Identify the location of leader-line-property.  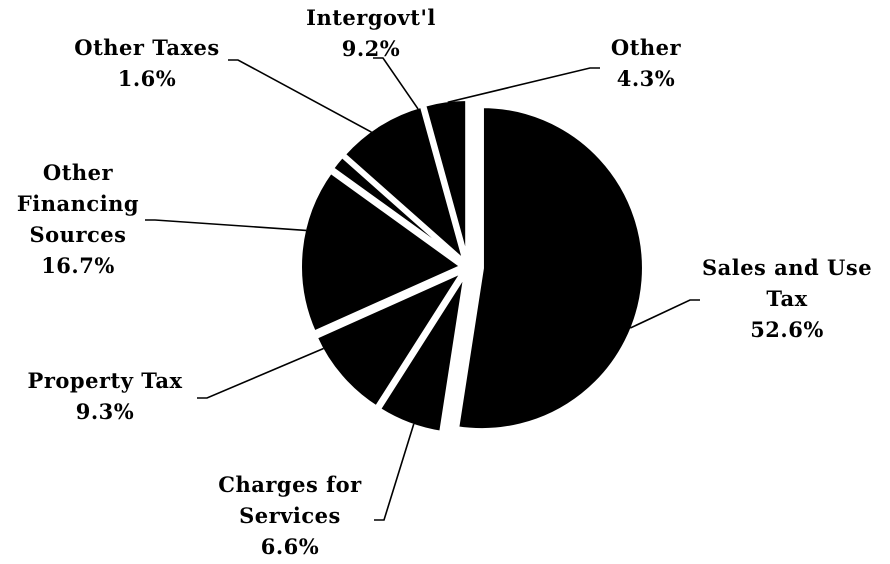
(260, 373).